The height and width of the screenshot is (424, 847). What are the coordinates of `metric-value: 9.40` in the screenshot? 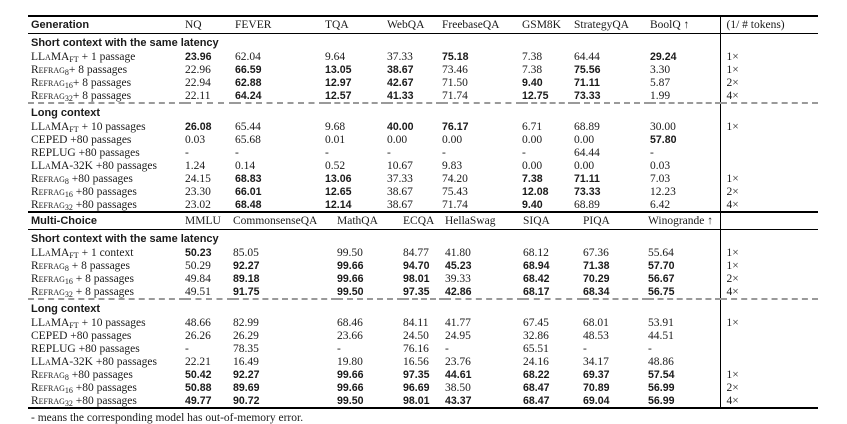 It's located at (548, 82).